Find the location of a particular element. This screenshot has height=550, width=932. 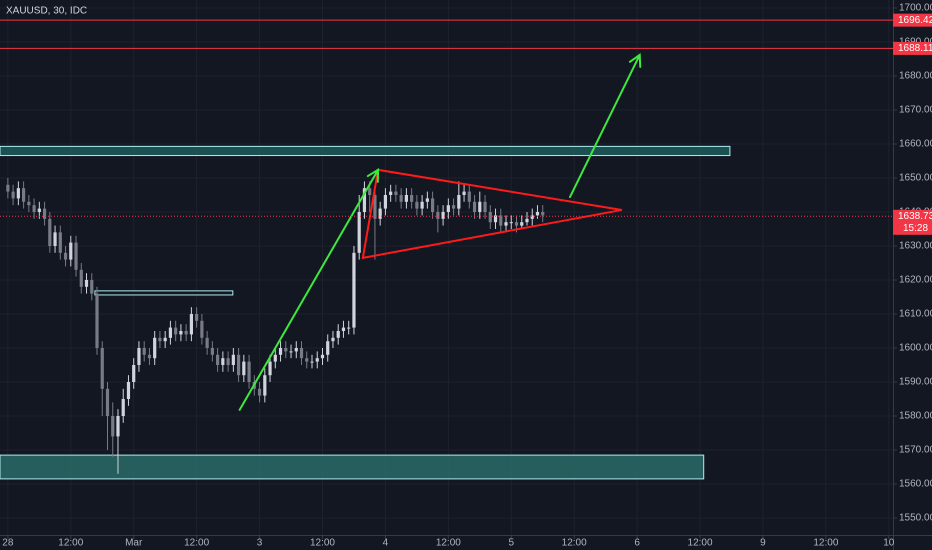

y-tick-label: 1670.00 is located at coordinates (915, 110).